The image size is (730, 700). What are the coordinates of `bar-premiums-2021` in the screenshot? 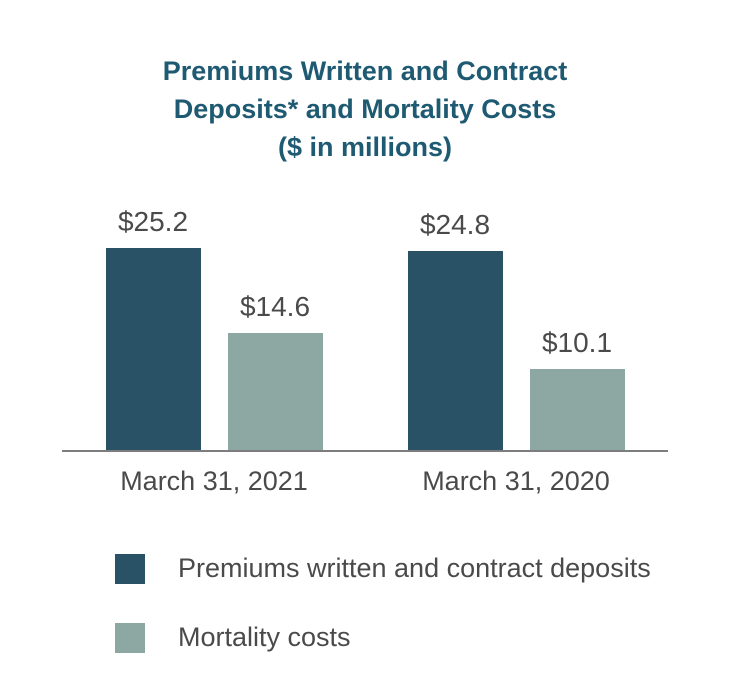 It's located at (153, 349).